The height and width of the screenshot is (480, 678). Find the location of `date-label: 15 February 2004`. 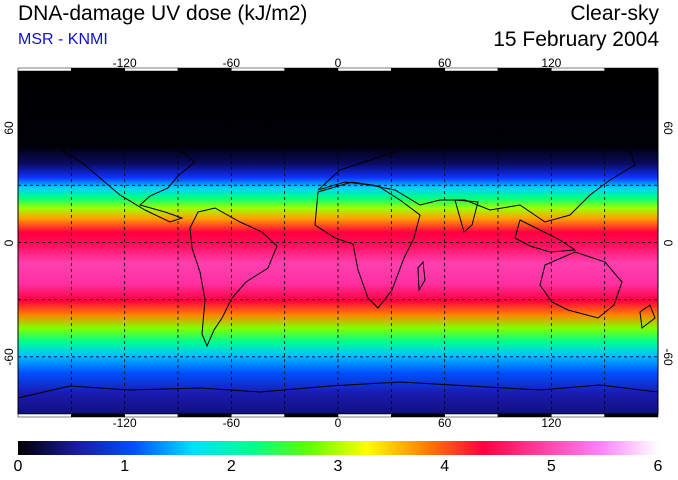

date-label: 15 February 2004 is located at coordinates (576, 39).